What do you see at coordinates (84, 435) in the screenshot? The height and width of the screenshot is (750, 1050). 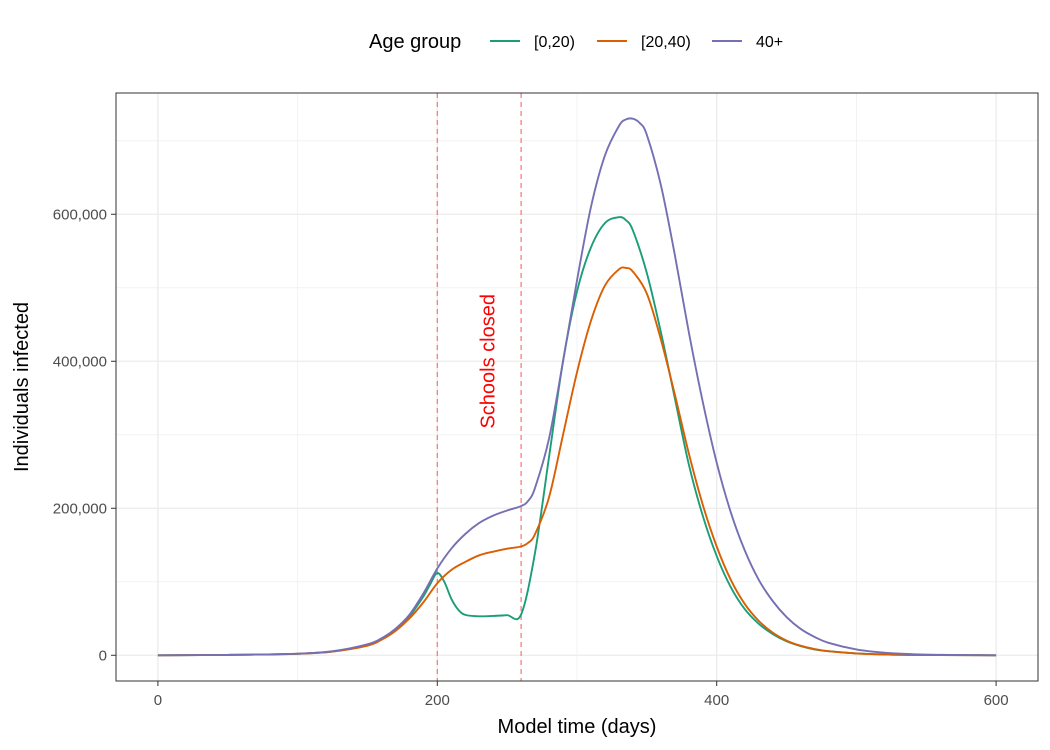 I see `y-axis-ticks: 0 200,000 400,000 600,000` at bounding box center [84, 435].